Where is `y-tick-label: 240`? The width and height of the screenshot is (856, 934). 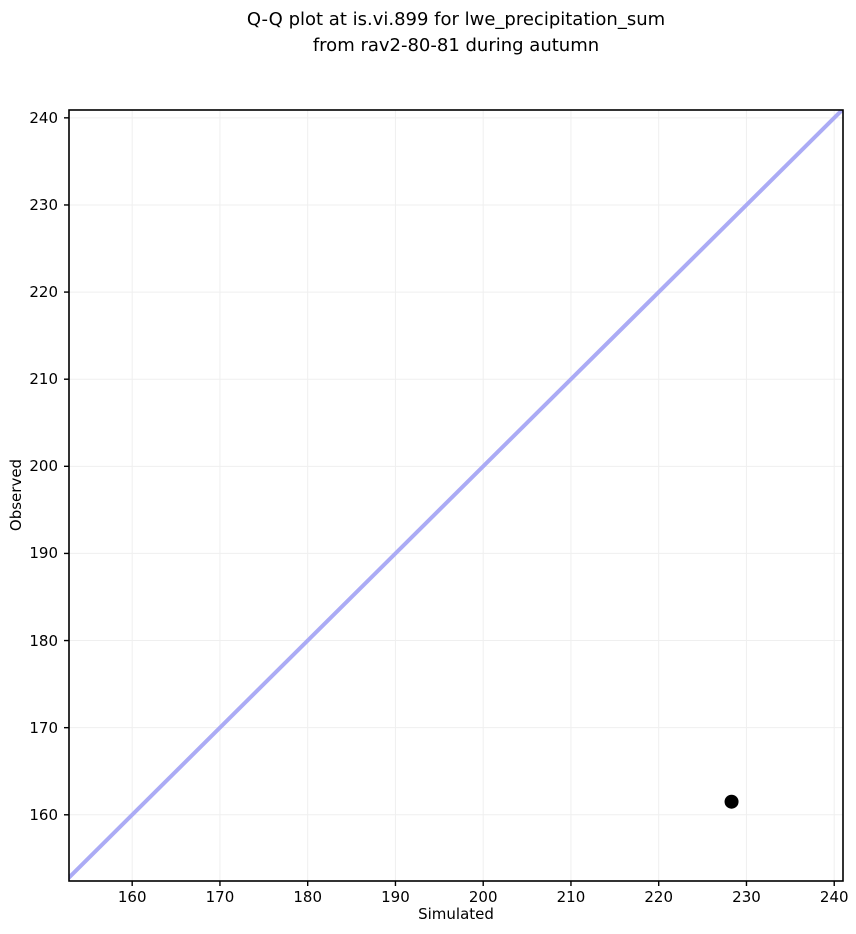 y-tick-label: 240 is located at coordinates (43, 117).